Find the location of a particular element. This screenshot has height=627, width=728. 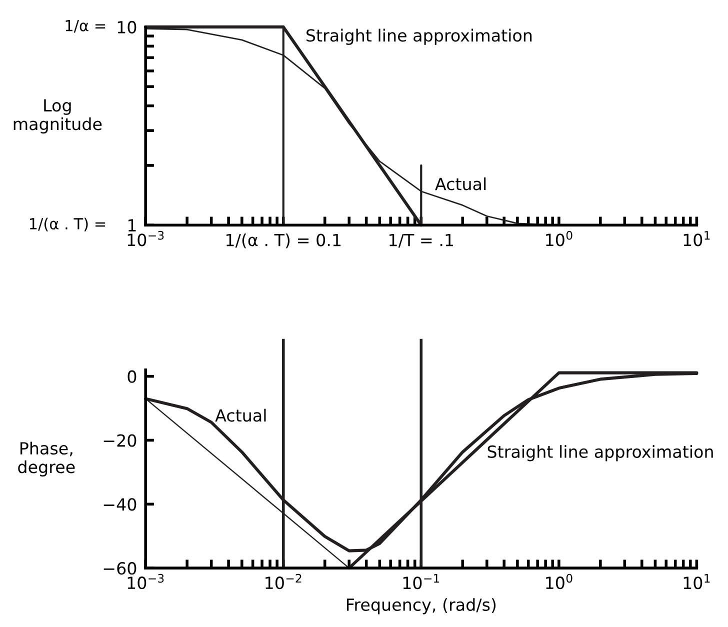

y-tick-label: −40 is located at coordinates (120, 504).